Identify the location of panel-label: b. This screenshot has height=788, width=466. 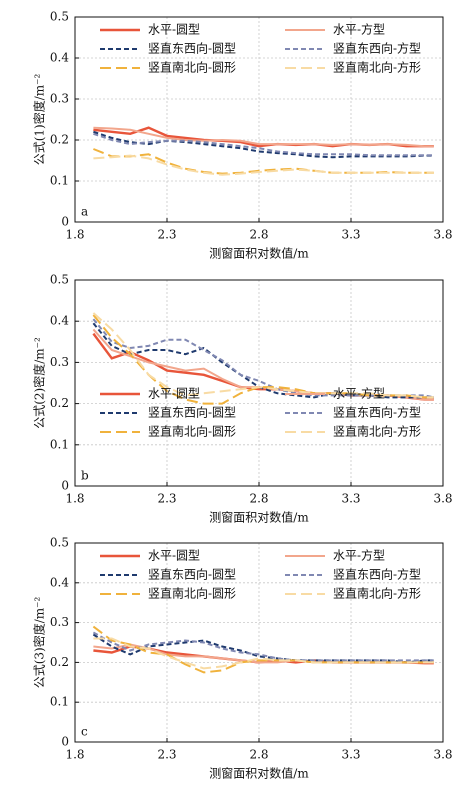
(85, 476).